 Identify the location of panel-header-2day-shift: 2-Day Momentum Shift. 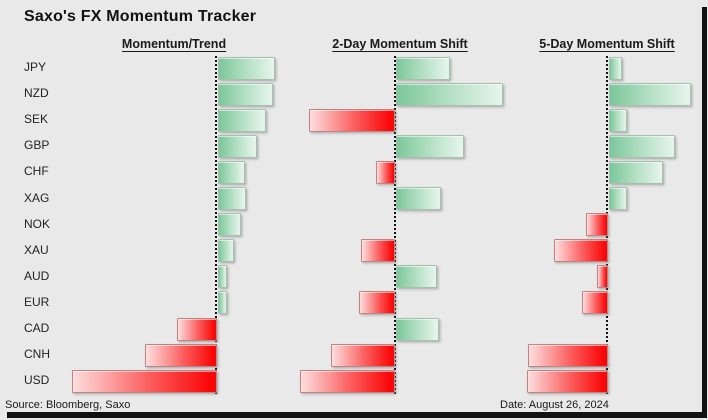
(400, 44).